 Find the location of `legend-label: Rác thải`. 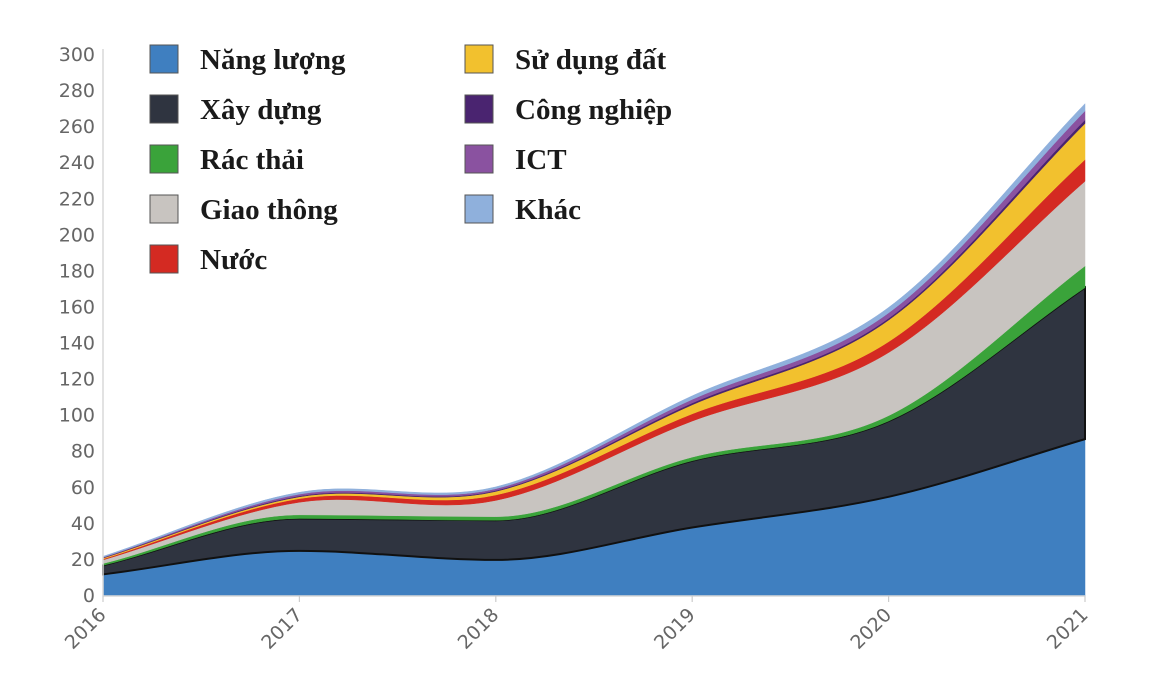

legend-label: Rác thải is located at coordinates (252, 160).